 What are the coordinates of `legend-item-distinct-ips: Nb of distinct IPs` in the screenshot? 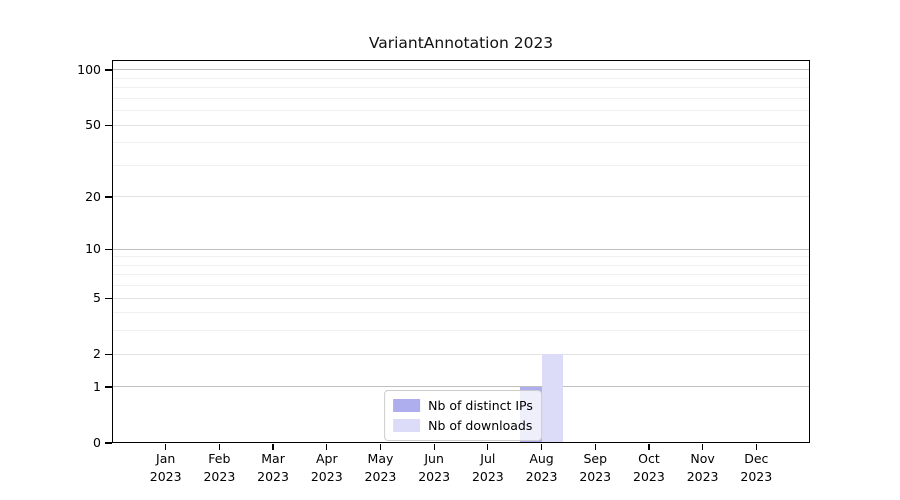 It's located at (463, 405).